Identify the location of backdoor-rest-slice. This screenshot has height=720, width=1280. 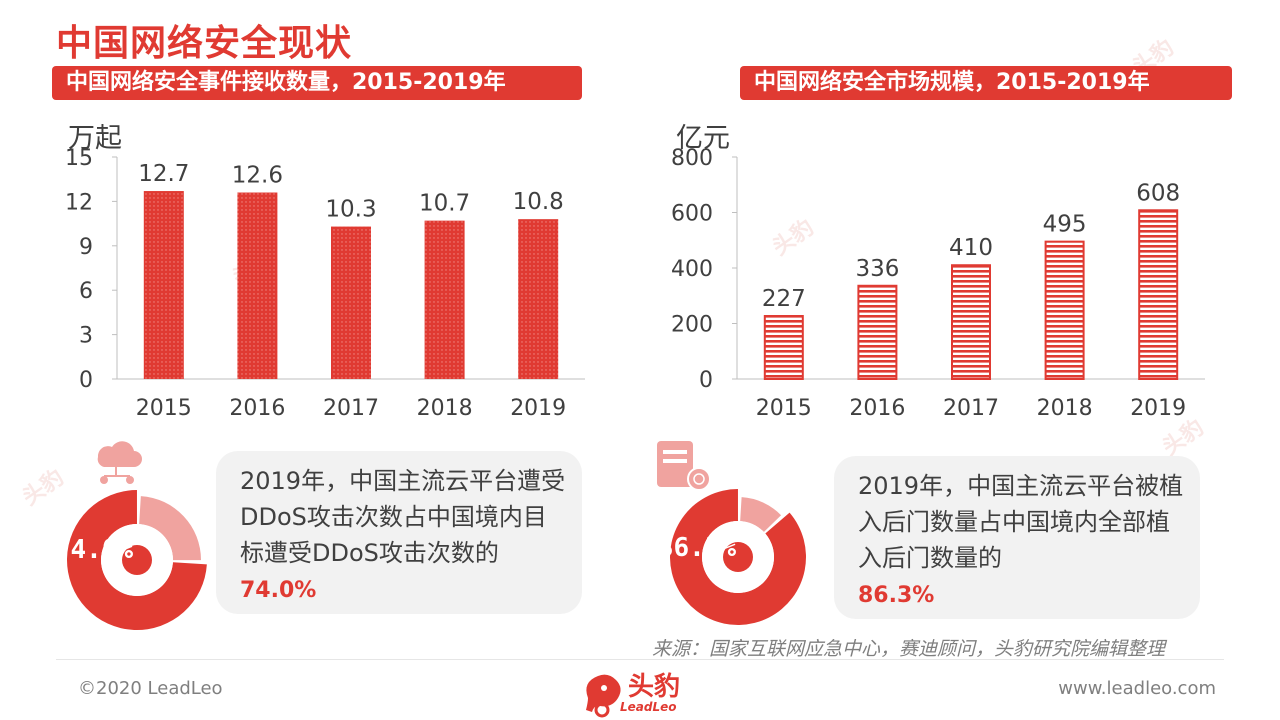
(761, 514).